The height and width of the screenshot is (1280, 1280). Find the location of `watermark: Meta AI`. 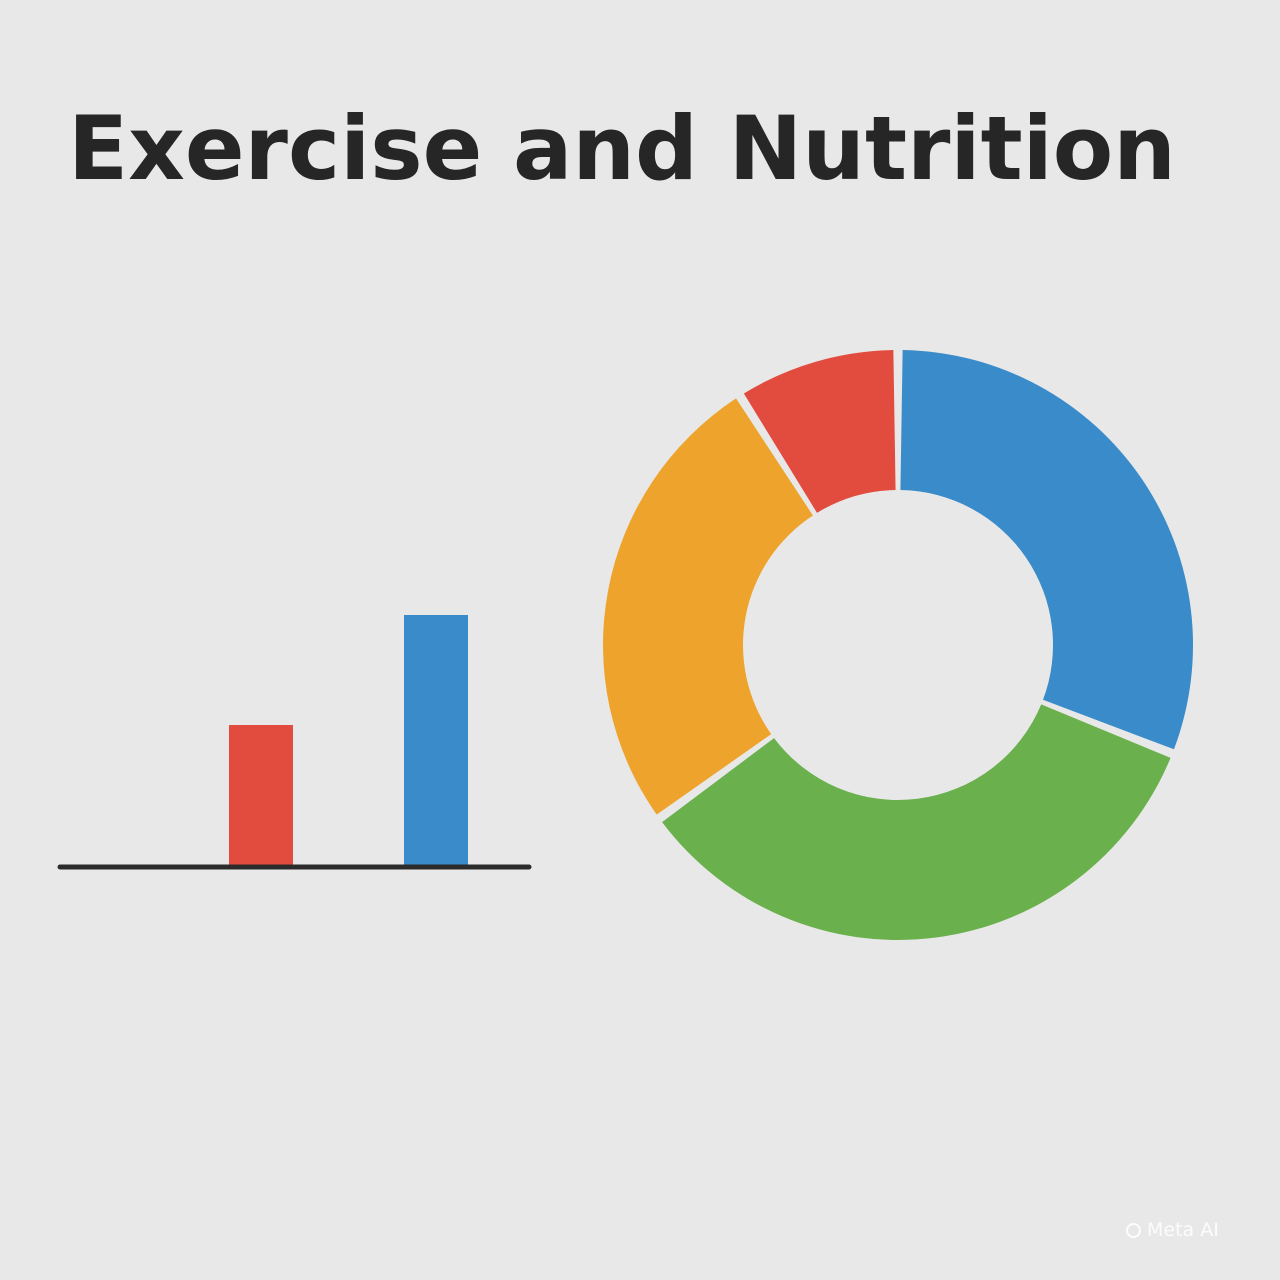

watermark: Meta AI is located at coordinates (1172, 1230).